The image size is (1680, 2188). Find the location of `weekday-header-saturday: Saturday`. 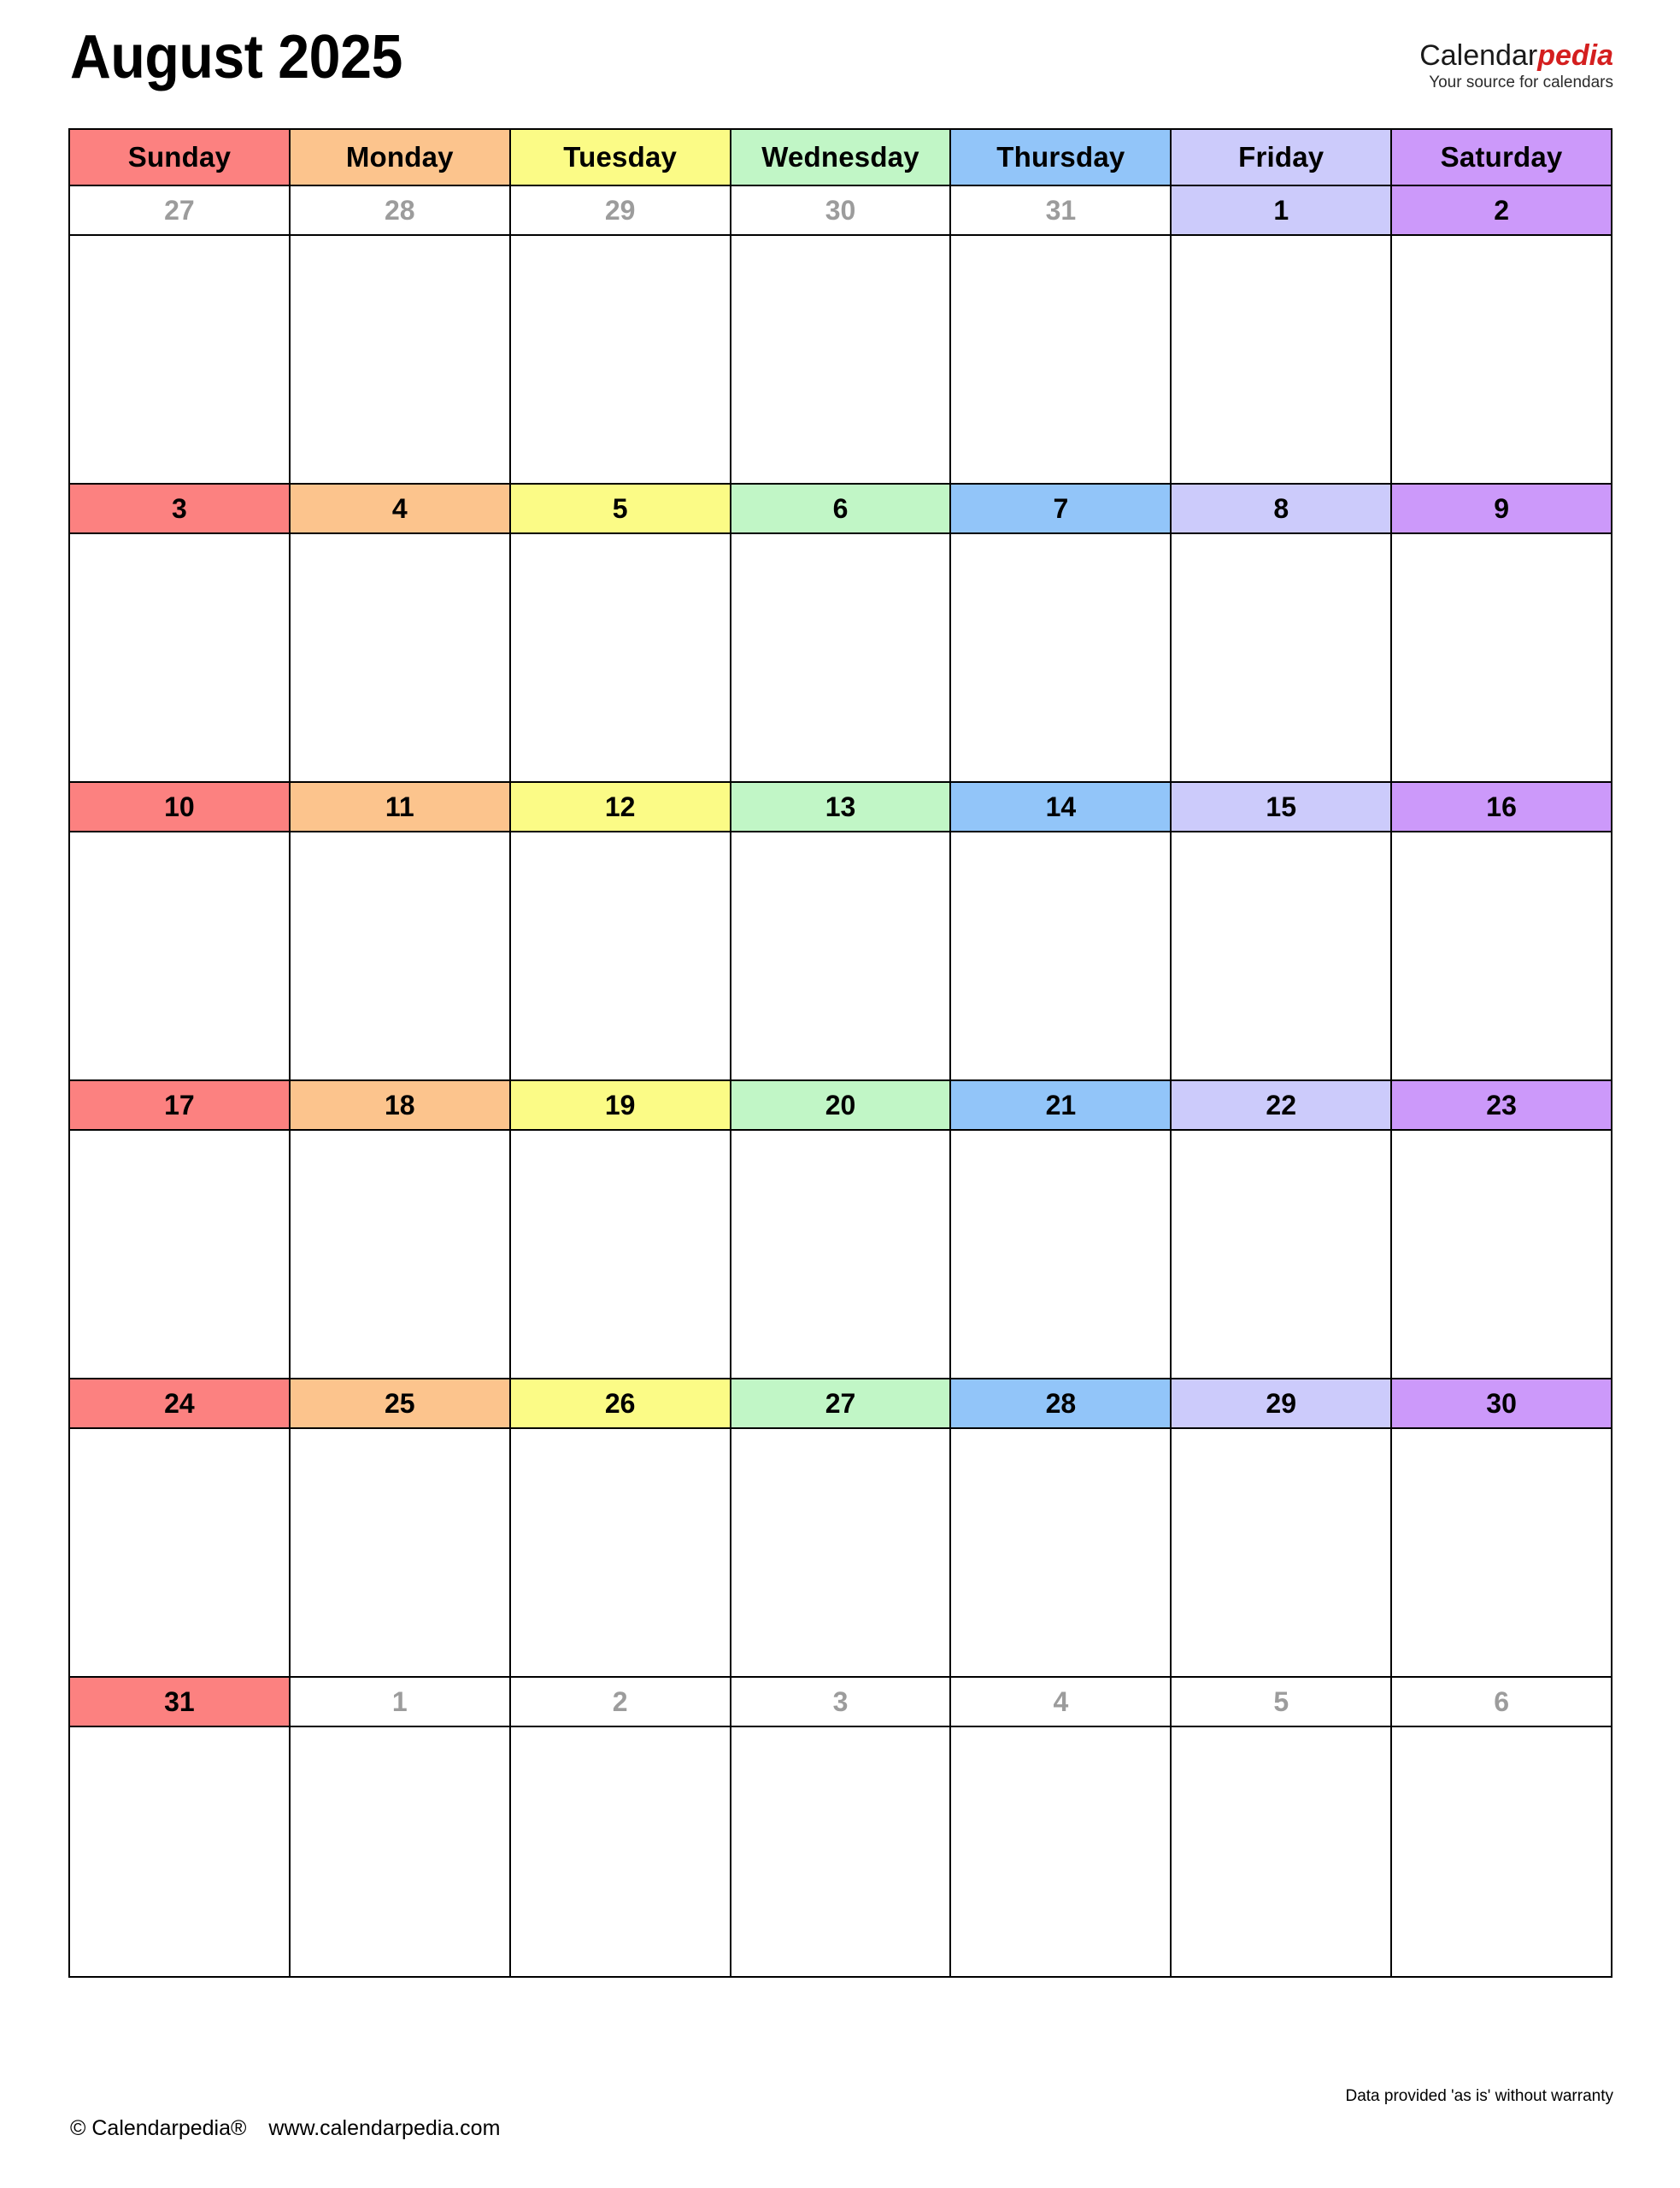

weekday-header-saturday: Saturday is located at coordinates (1501, 157).